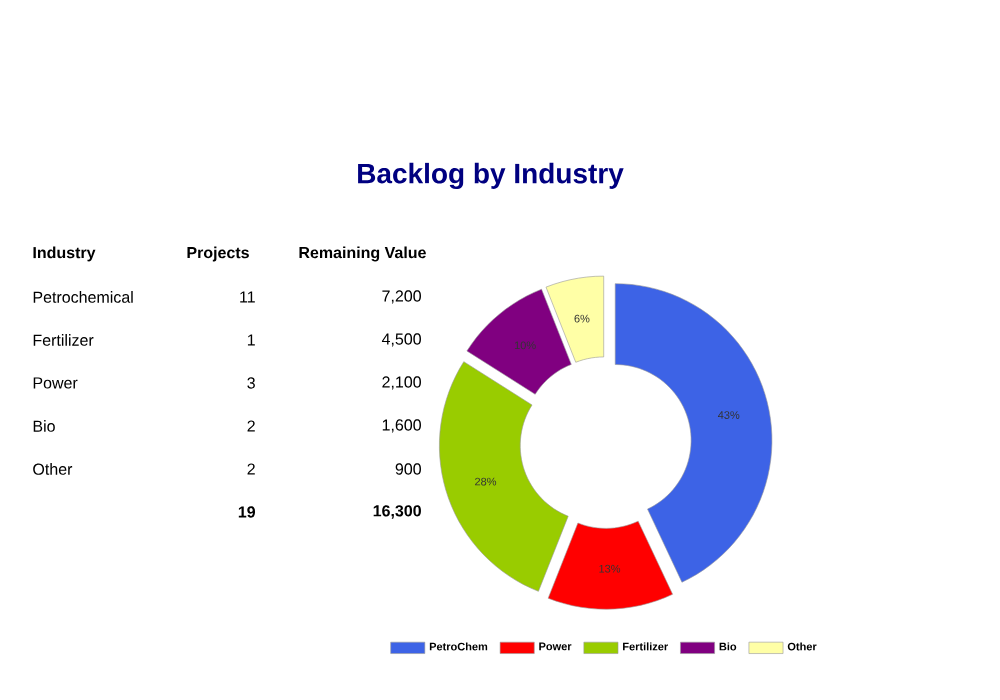 This screenshot has height=700, width=1000. I want to click on text: Other, so click(53, 469).